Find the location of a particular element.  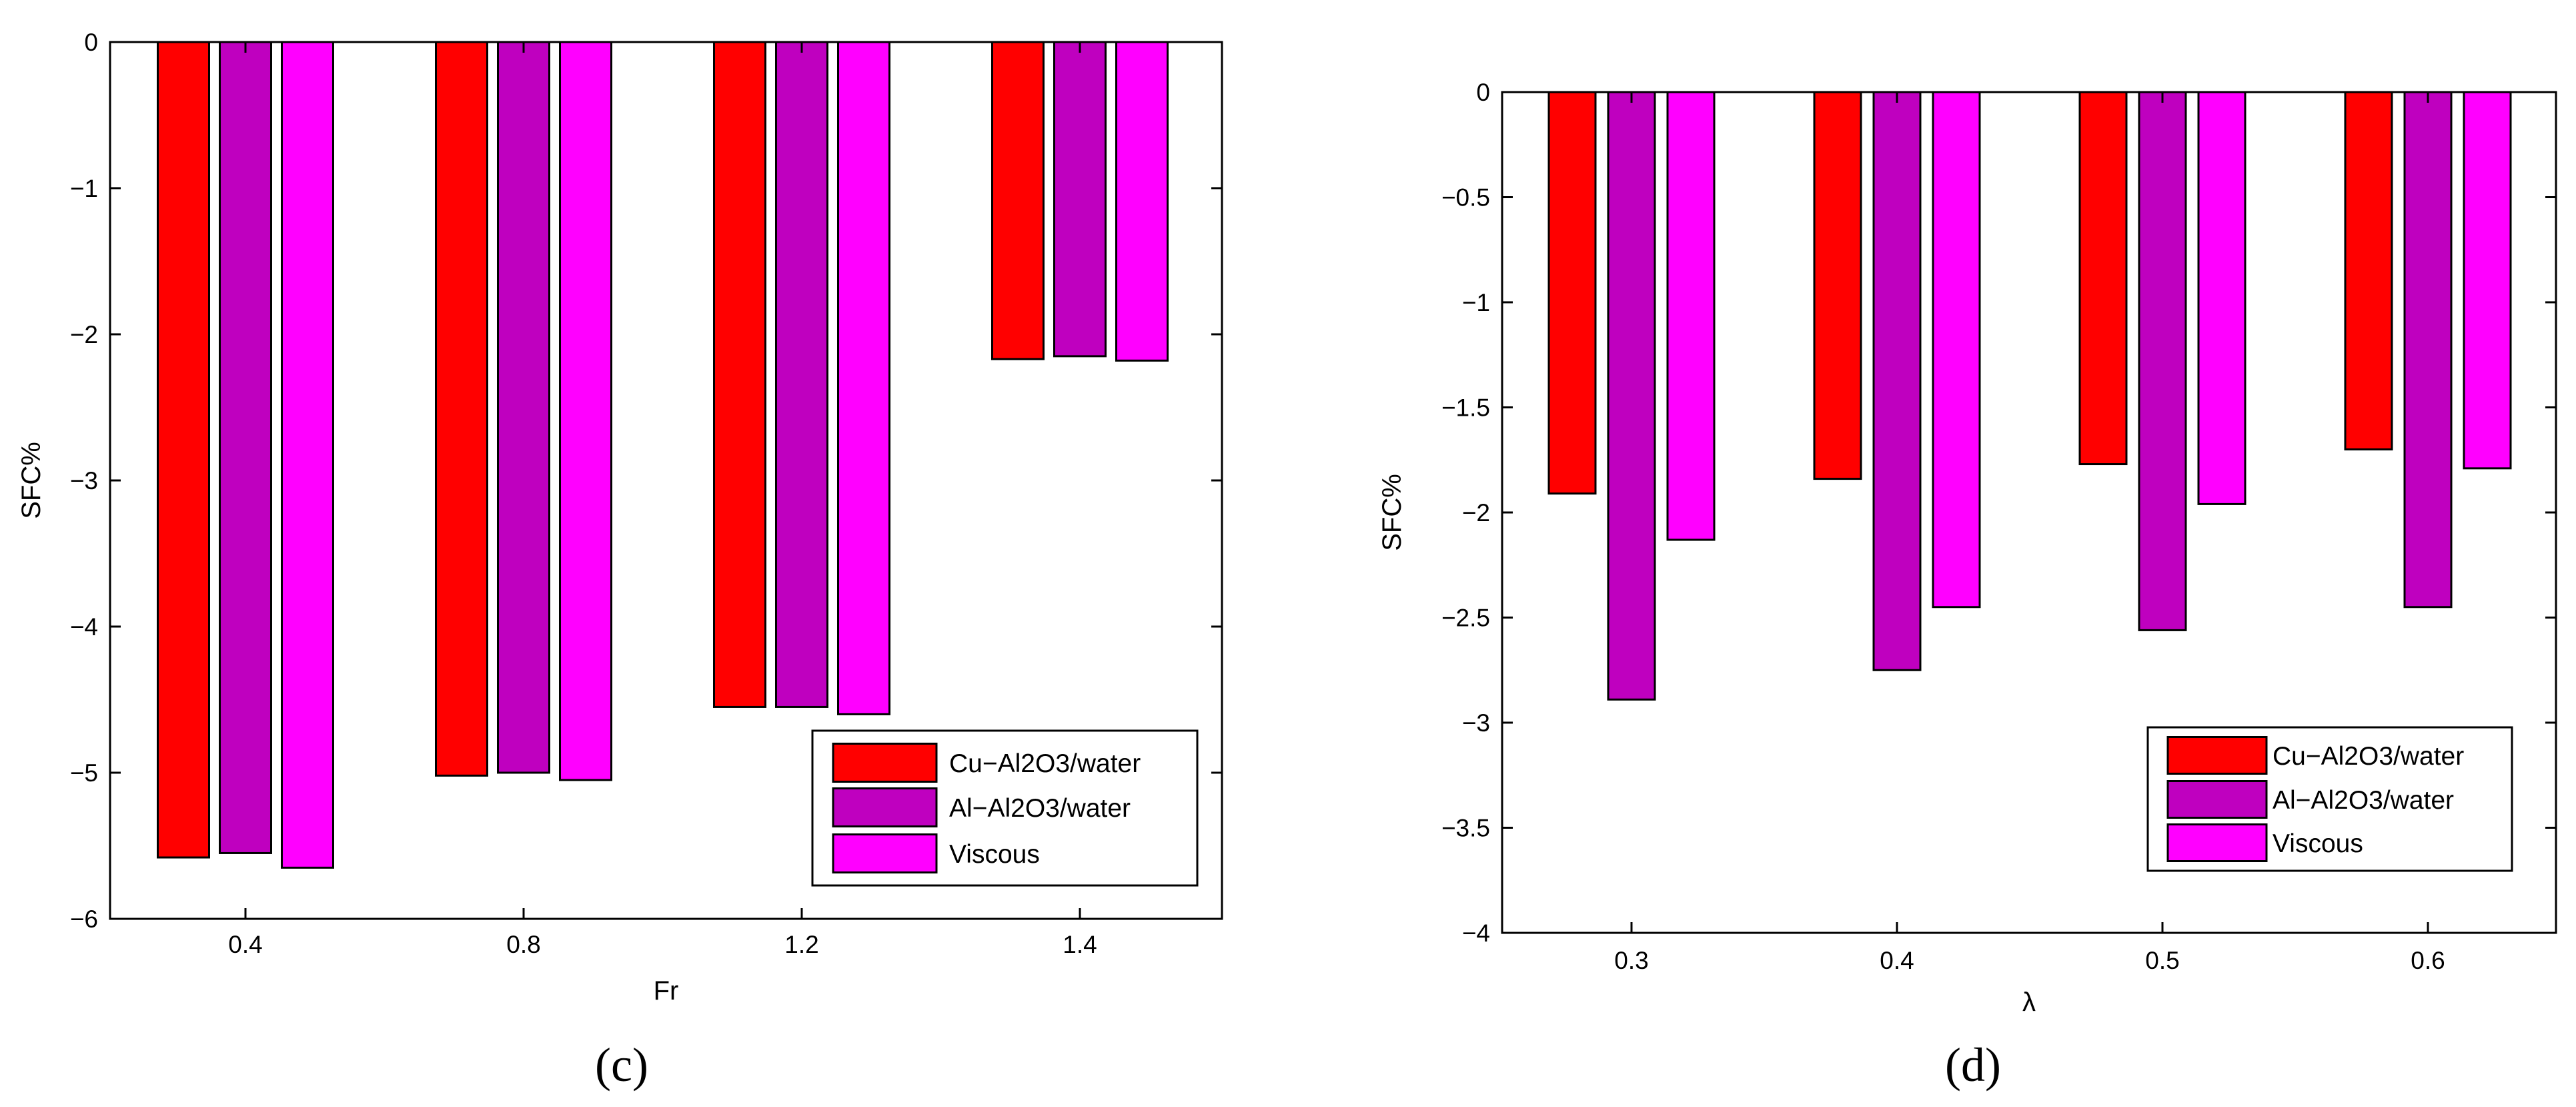

y-tick-label: −5 is located at coordinates (84, 773).